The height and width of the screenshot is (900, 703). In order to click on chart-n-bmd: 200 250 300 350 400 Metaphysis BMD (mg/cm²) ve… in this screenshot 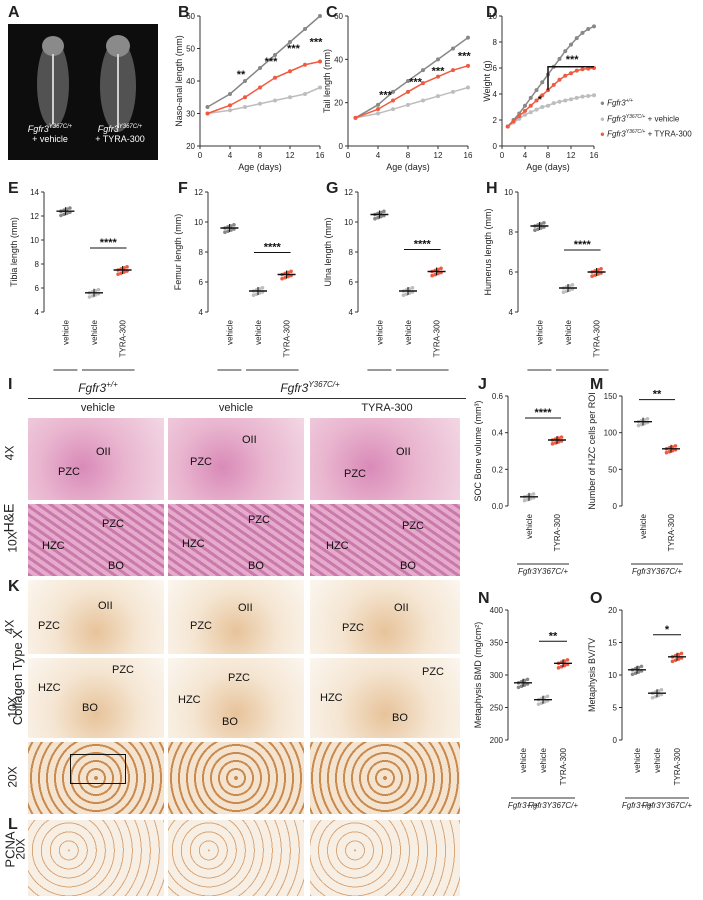, I will do `click(525, 708)`.